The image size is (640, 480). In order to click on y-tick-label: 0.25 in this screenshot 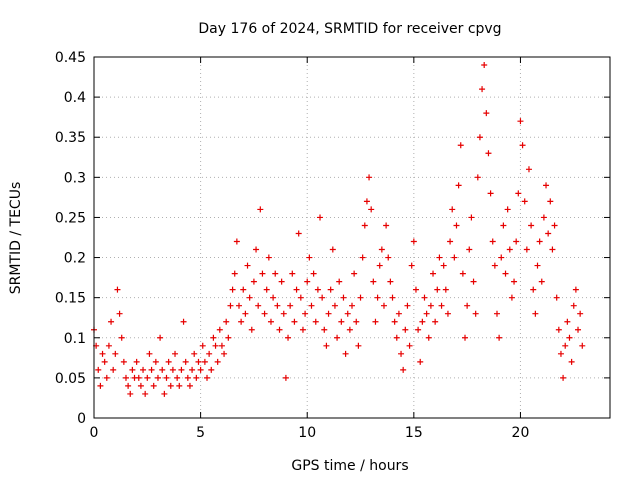, I will do `click(70, 218)`.